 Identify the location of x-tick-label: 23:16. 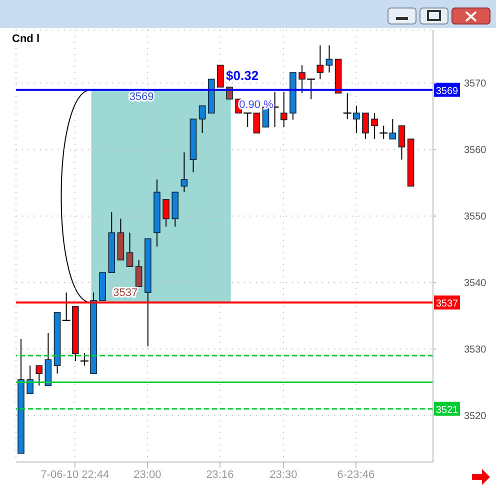
(220, 474).